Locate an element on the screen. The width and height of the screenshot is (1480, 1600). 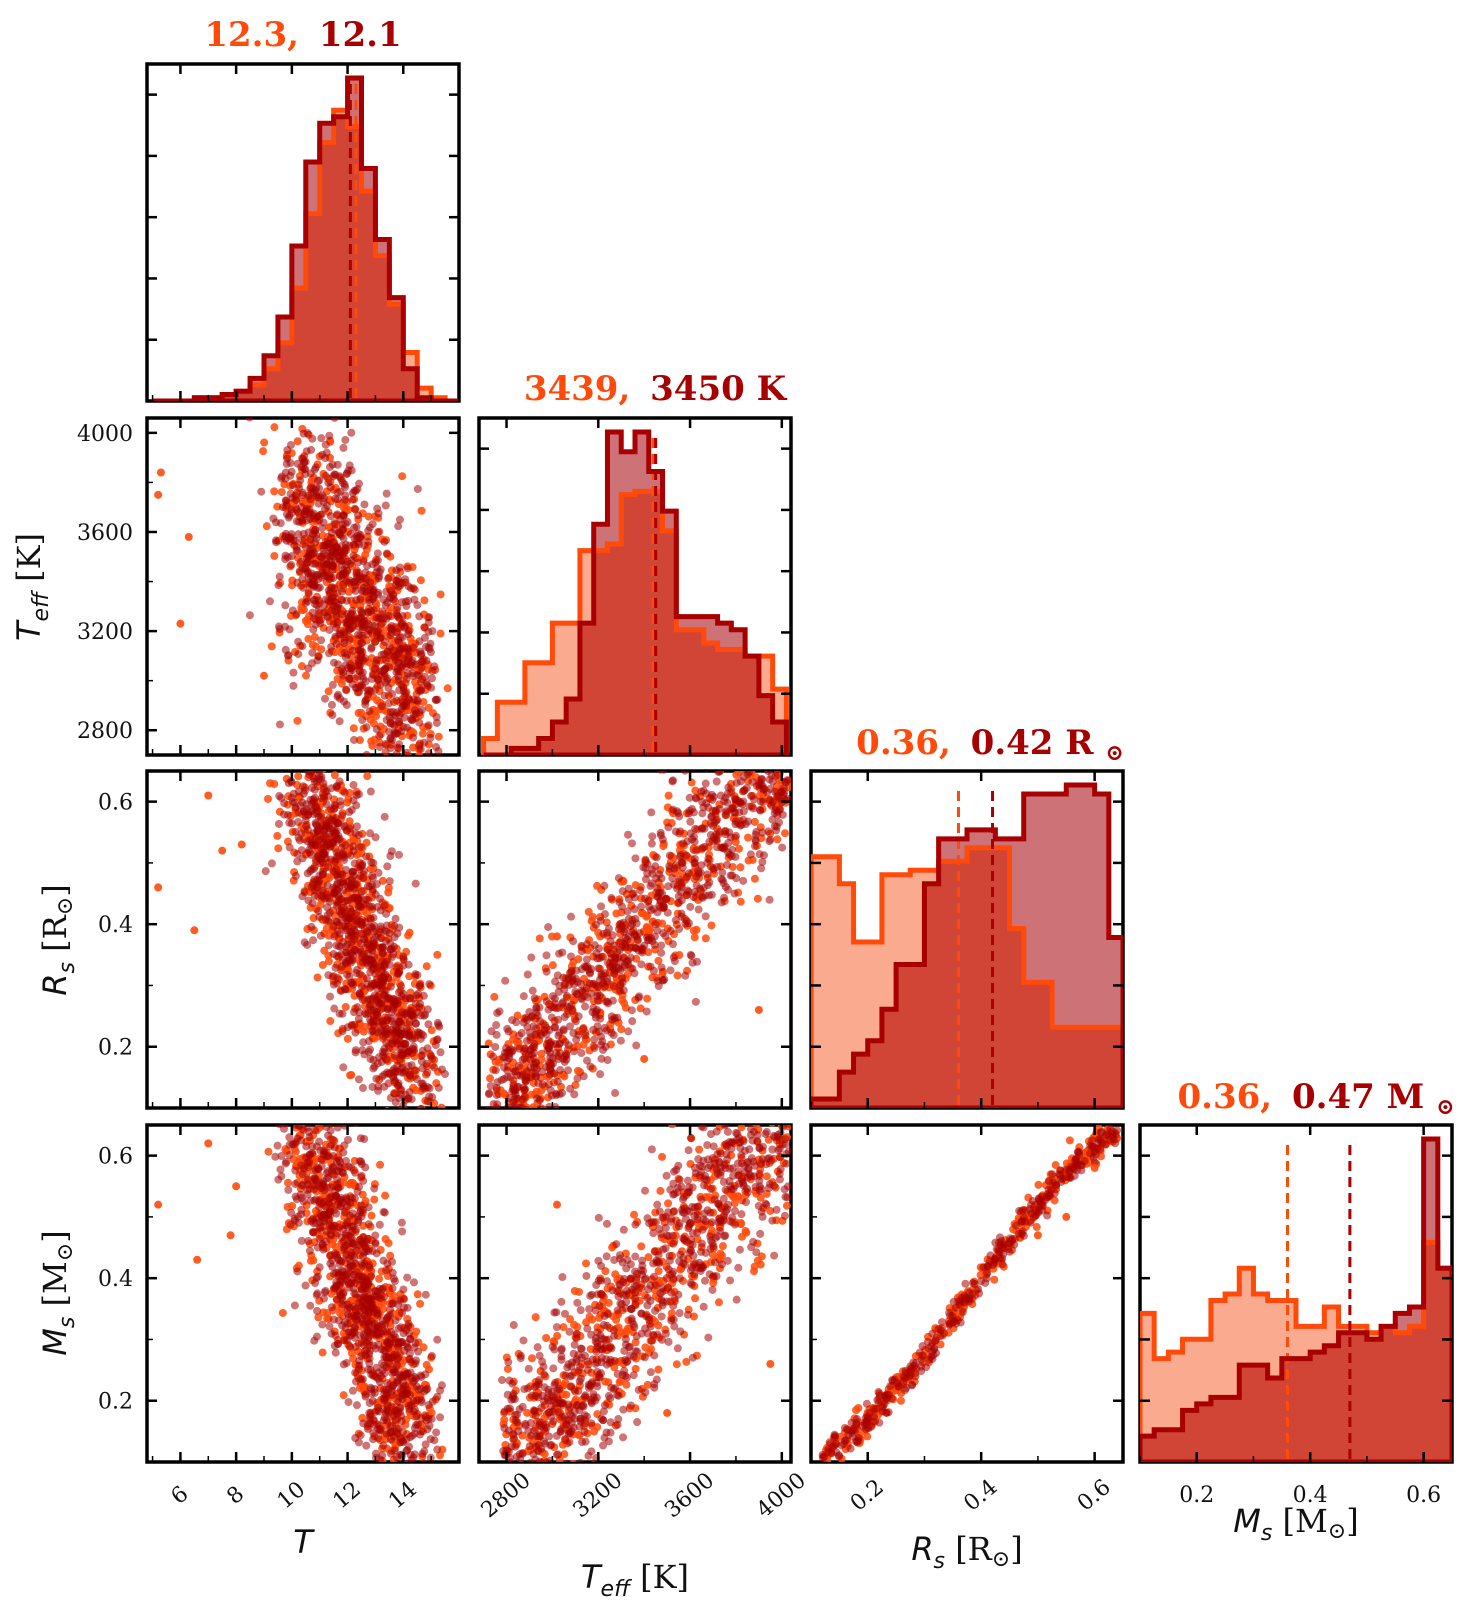
xlabel-Rs-close: ] is located at coordinates (1016, 1549).